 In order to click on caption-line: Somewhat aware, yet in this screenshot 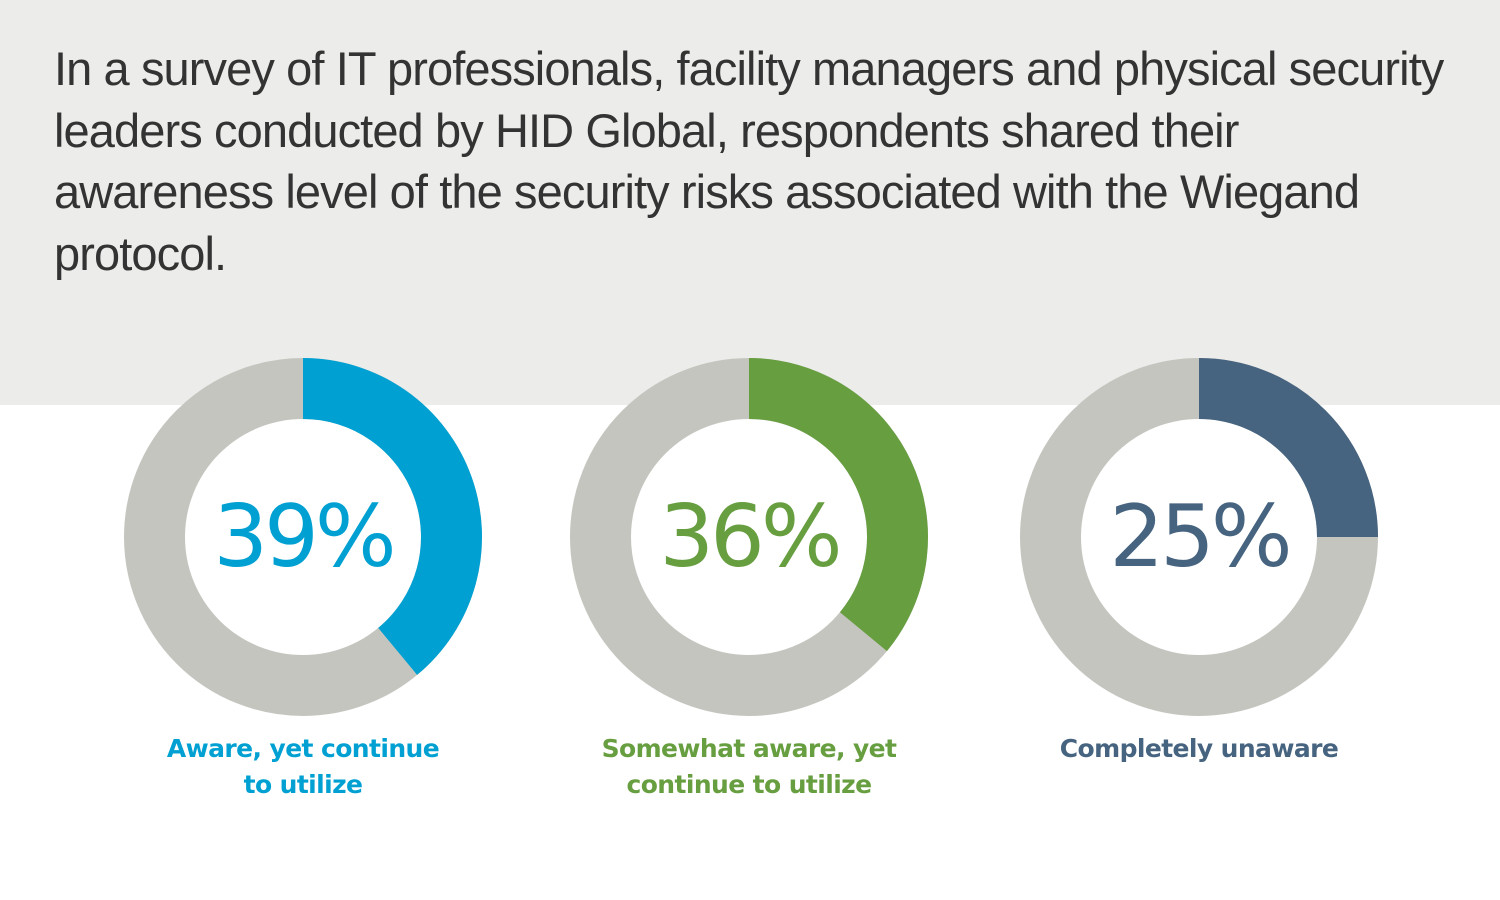, I will do `click(749, 748)`.